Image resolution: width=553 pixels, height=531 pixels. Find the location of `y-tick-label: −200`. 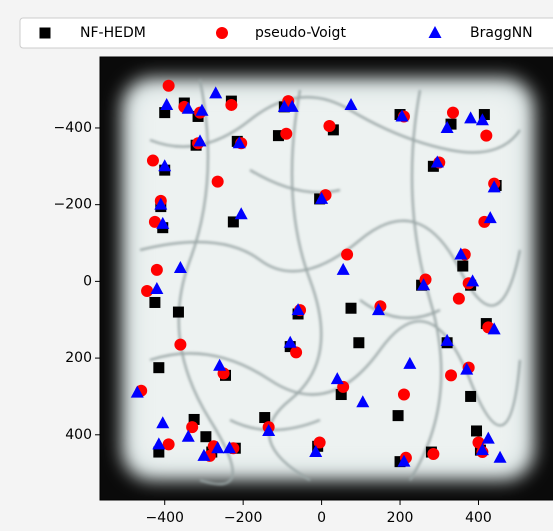

y-tick-label: −200 is located at coordinates (73, 205).